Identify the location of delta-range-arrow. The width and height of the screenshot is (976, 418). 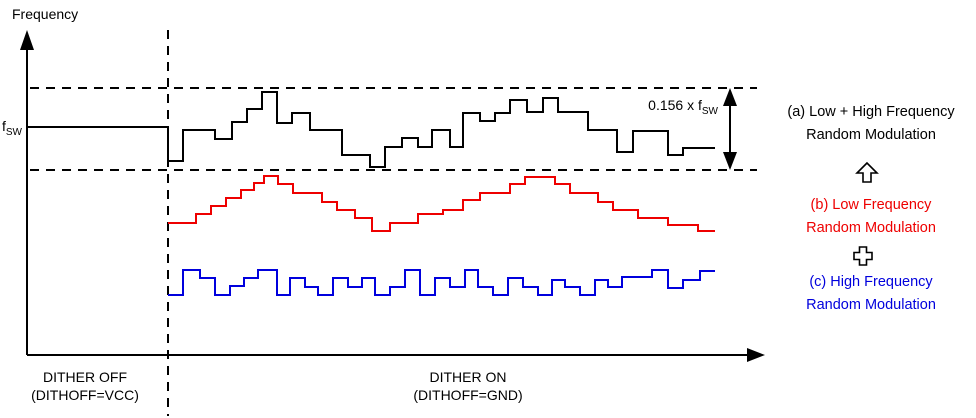
(730, 129).